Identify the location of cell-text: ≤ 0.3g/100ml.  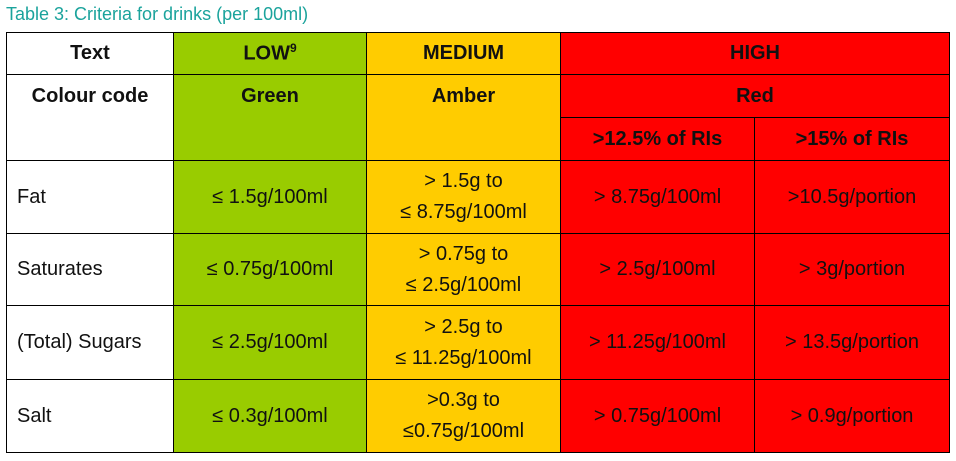
(270, 415).